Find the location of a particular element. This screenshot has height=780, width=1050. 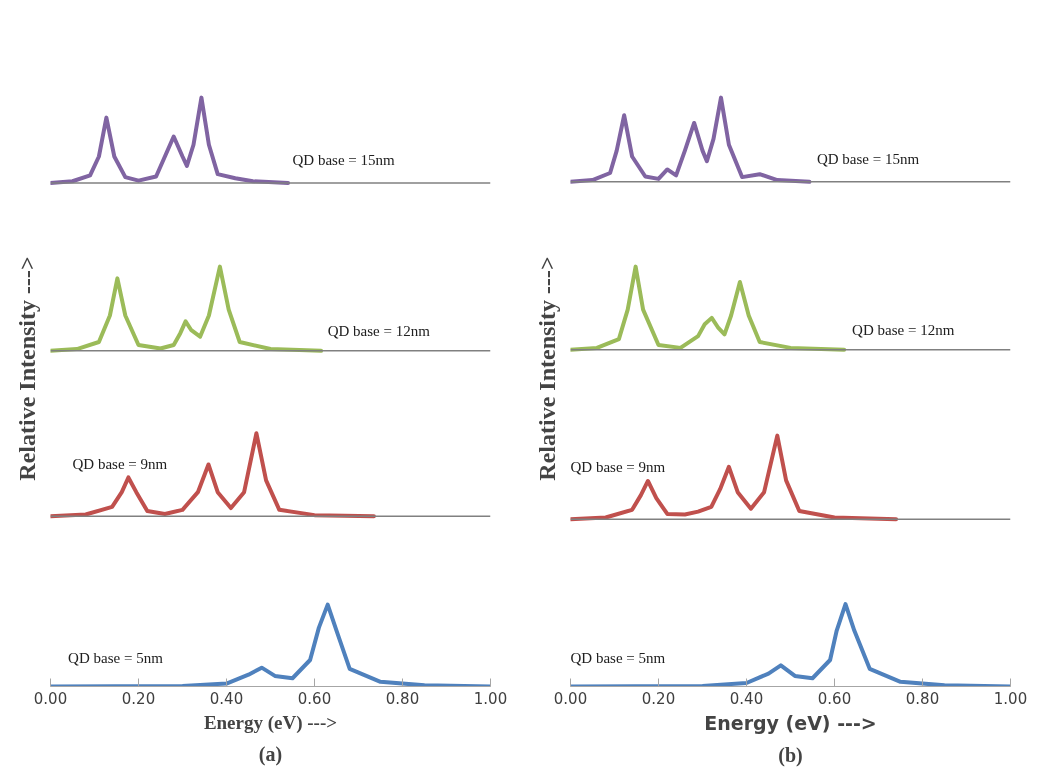

text: (b) is located at coordinates (790, 755).